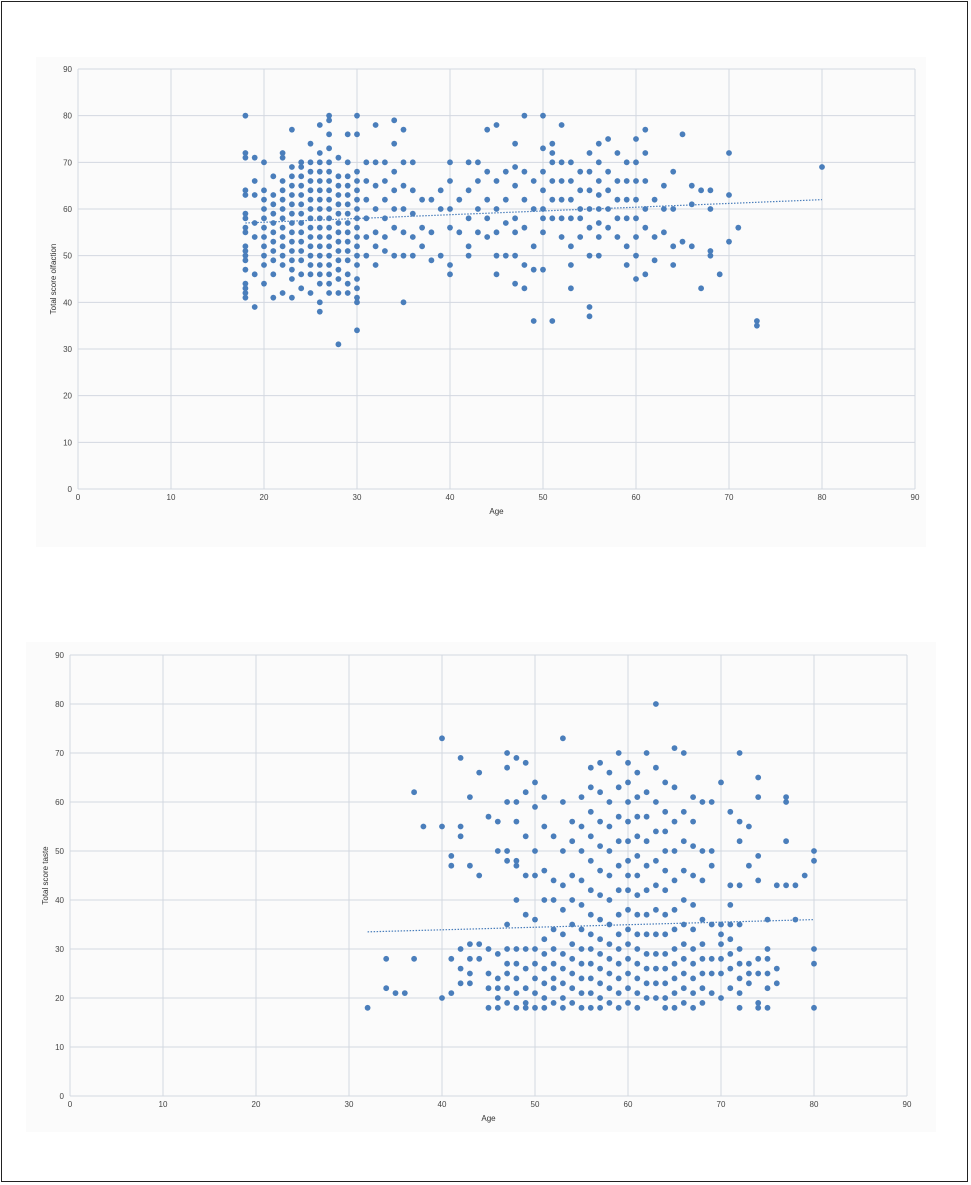 The width and height of the screenshot is (971, 1185). I want to click on y-tick-label: 0, so click(70, 489).